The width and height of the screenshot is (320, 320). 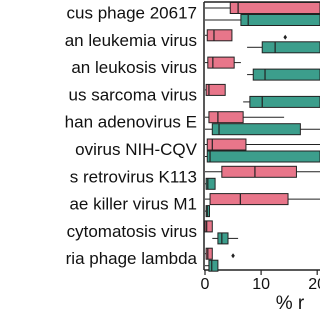 What do you see at coordinates (134, 67) in the screenshot?
I see `y-tick-label: an leukosis virus` at bounding box center [134, 67].